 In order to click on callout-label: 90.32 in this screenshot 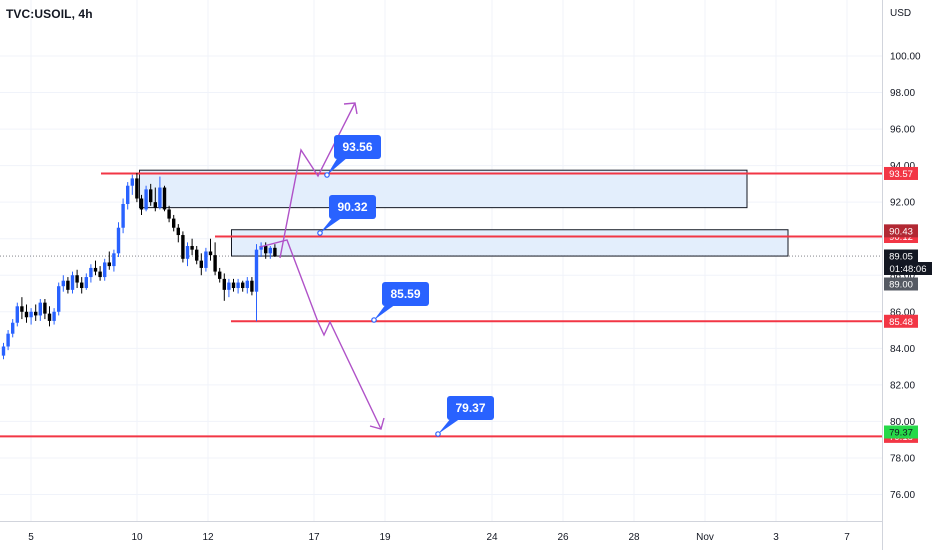, I will do `click(352, 207)`.